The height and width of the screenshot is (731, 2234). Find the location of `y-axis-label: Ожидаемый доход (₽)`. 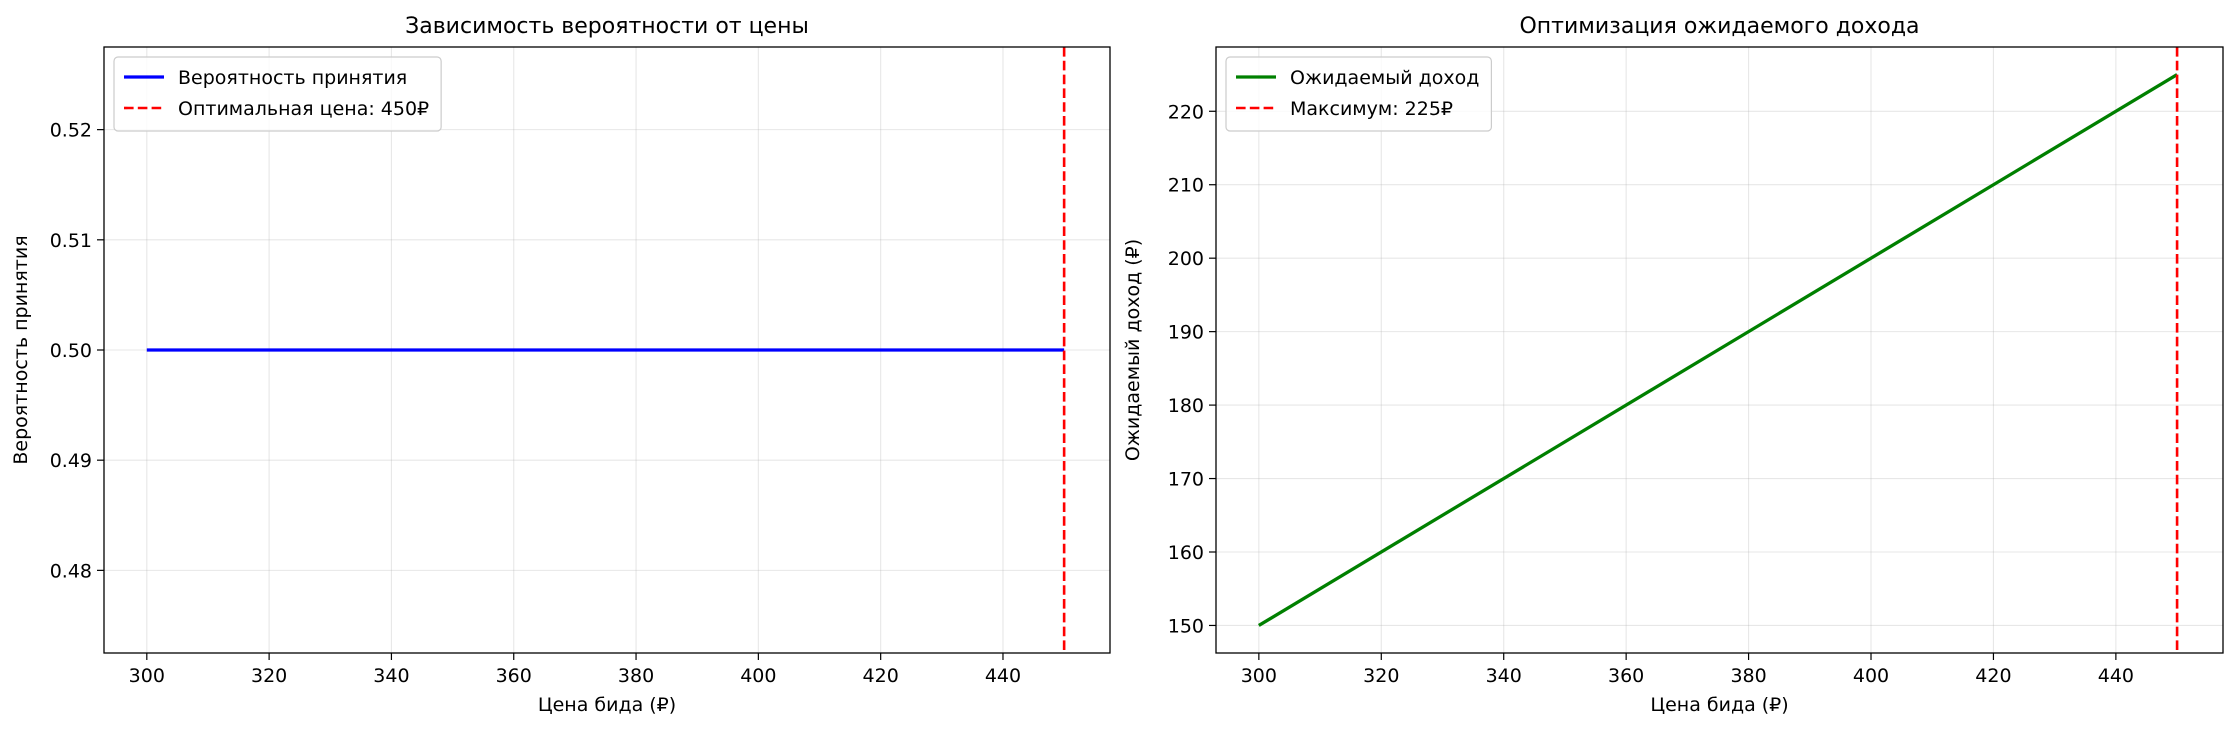

y-axis-label: Ожидаемый доход (₽) is located at coordinates (1133, 350).